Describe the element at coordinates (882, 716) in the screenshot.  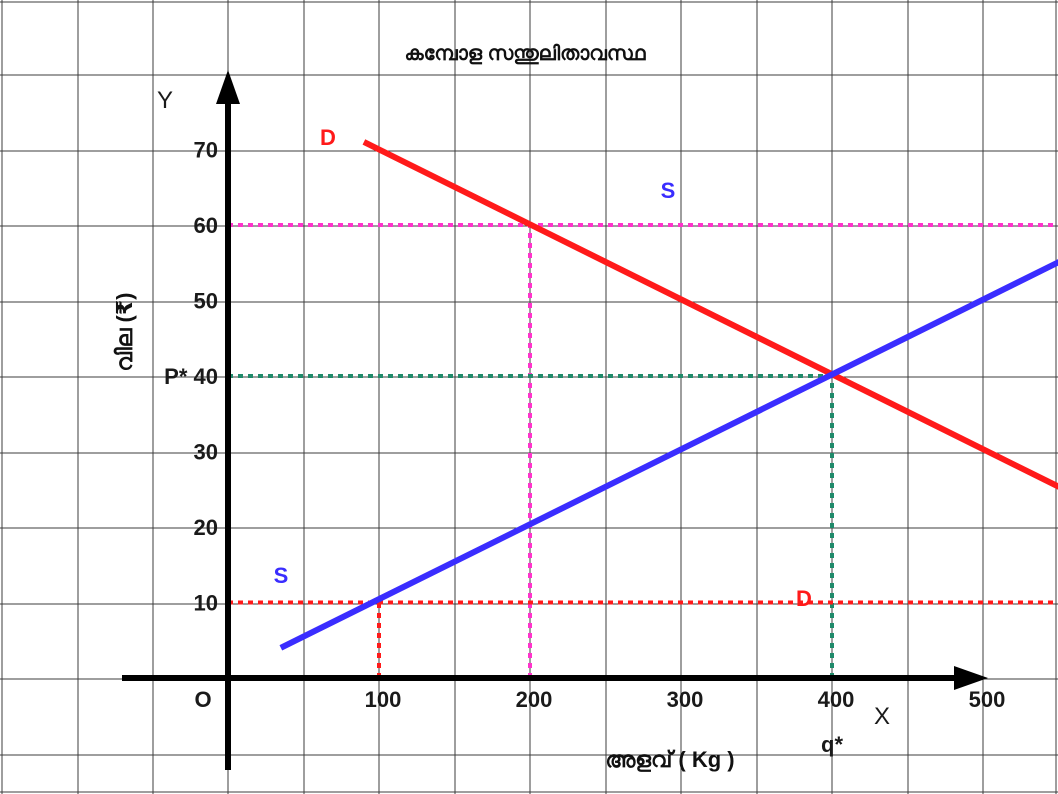
I see `x-axis-letter: X` at that location.